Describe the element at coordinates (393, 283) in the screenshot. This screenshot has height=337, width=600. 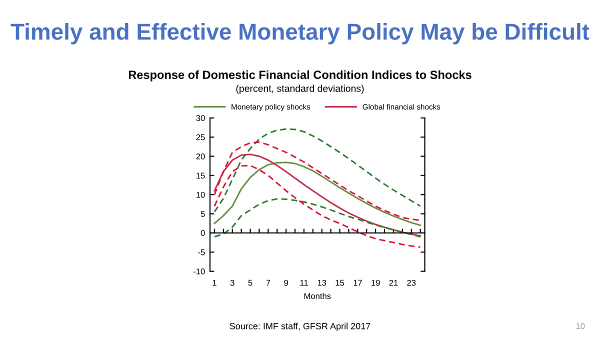
I see `x-tick-label: 21` at that location.